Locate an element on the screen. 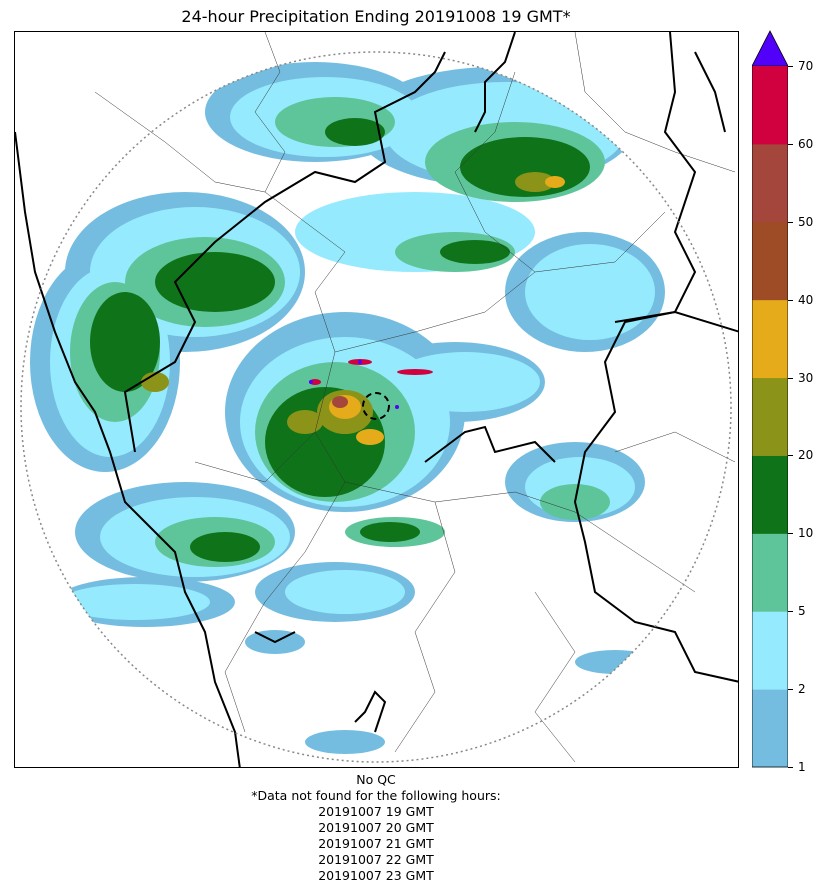 The width and height of the screenshot is (825, 894). footer-line: No QC is located at coordinates (376, 779).